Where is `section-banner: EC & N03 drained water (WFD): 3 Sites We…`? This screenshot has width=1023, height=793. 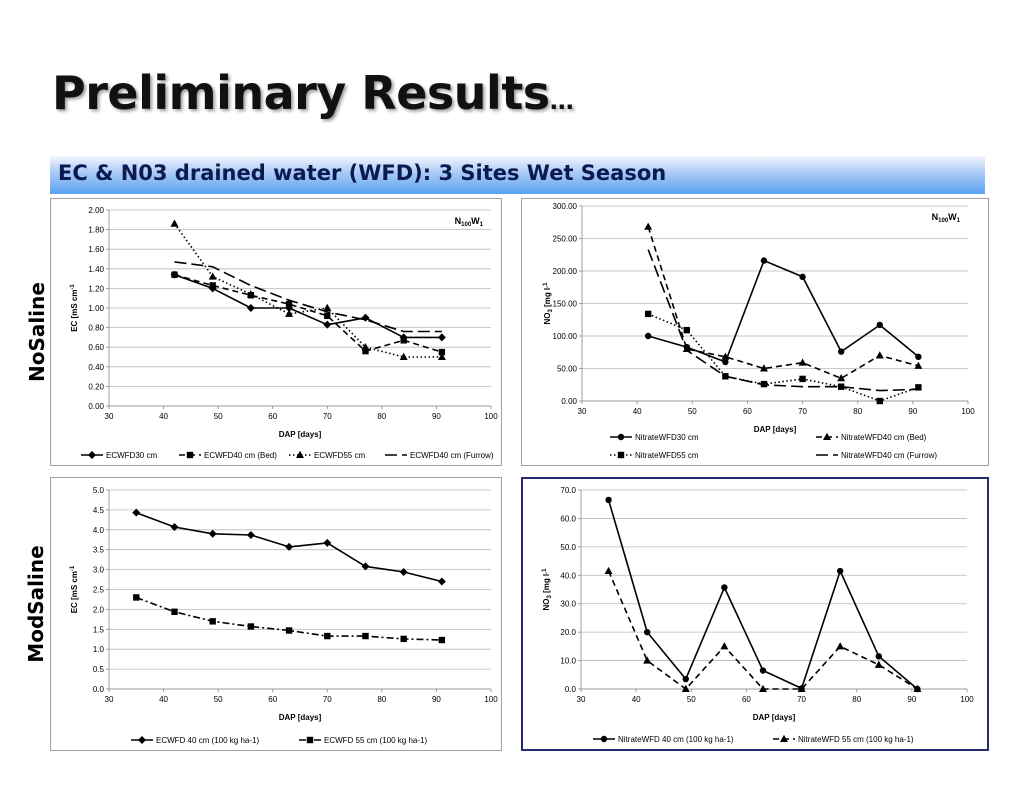 section-banner: EC & N03 drained water (WFD): 3 Sites We… is located at coordinates (517, 175).